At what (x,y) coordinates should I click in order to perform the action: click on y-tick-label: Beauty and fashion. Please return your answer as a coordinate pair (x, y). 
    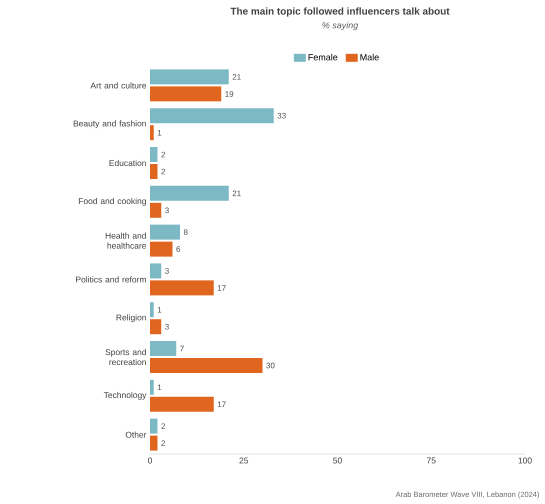
    Looking at the image, I should click on (110, 124).